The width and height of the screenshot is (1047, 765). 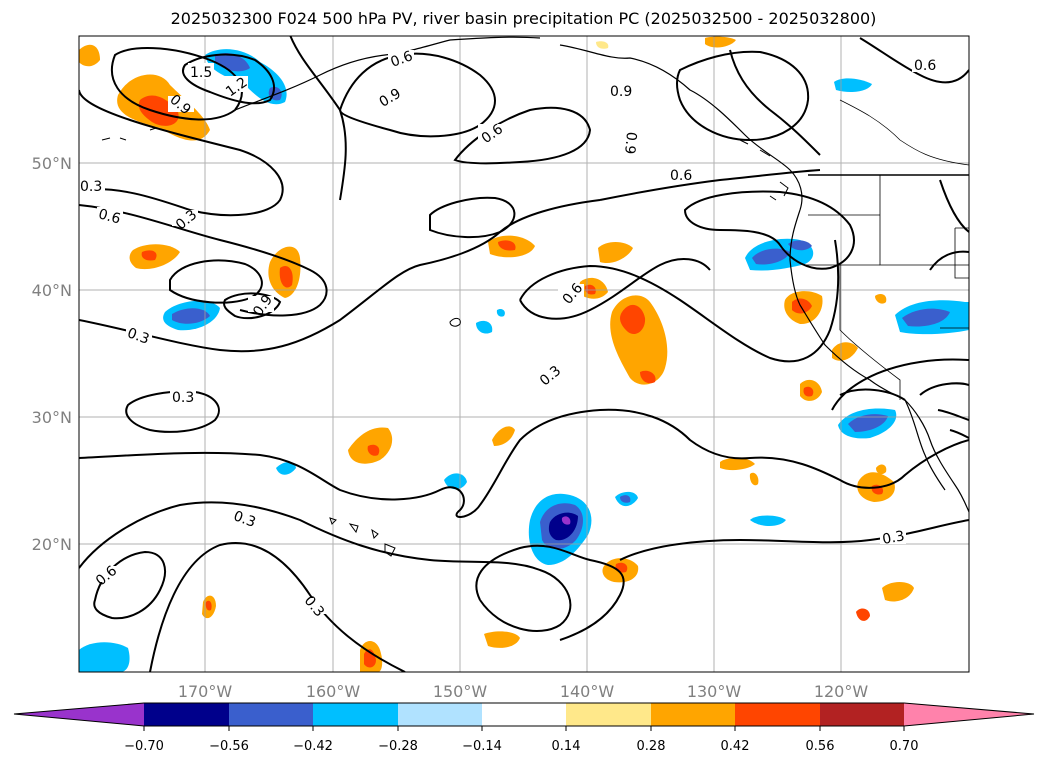 I want to click on colorbar-tick: 0.28, so click(x=651, y=746).